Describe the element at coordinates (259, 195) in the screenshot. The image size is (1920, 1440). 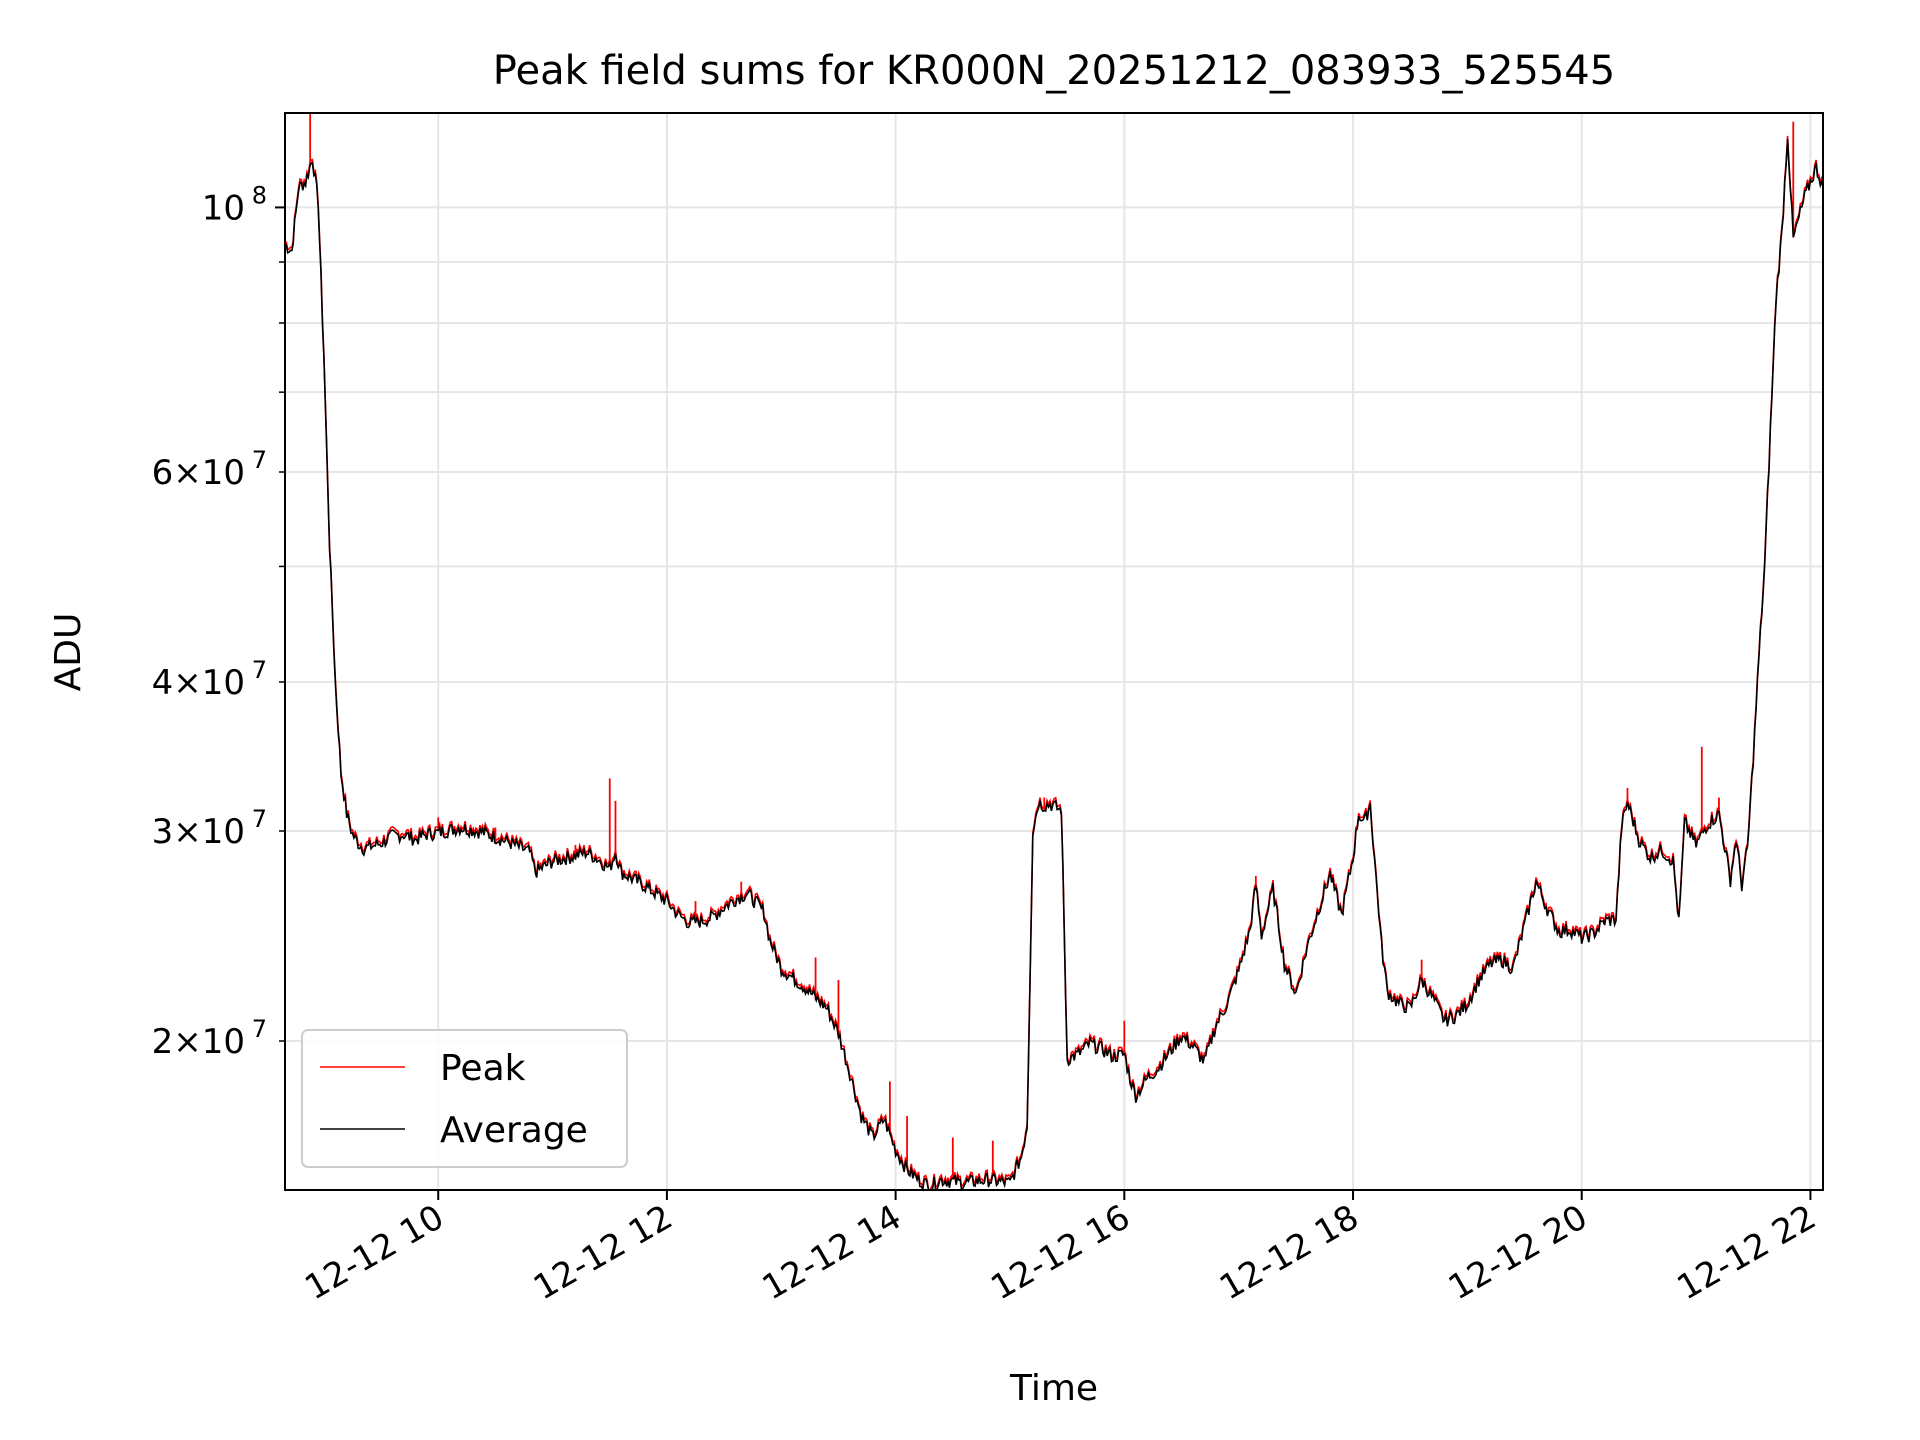
I see `y-tick-exponent: 8` at that location.